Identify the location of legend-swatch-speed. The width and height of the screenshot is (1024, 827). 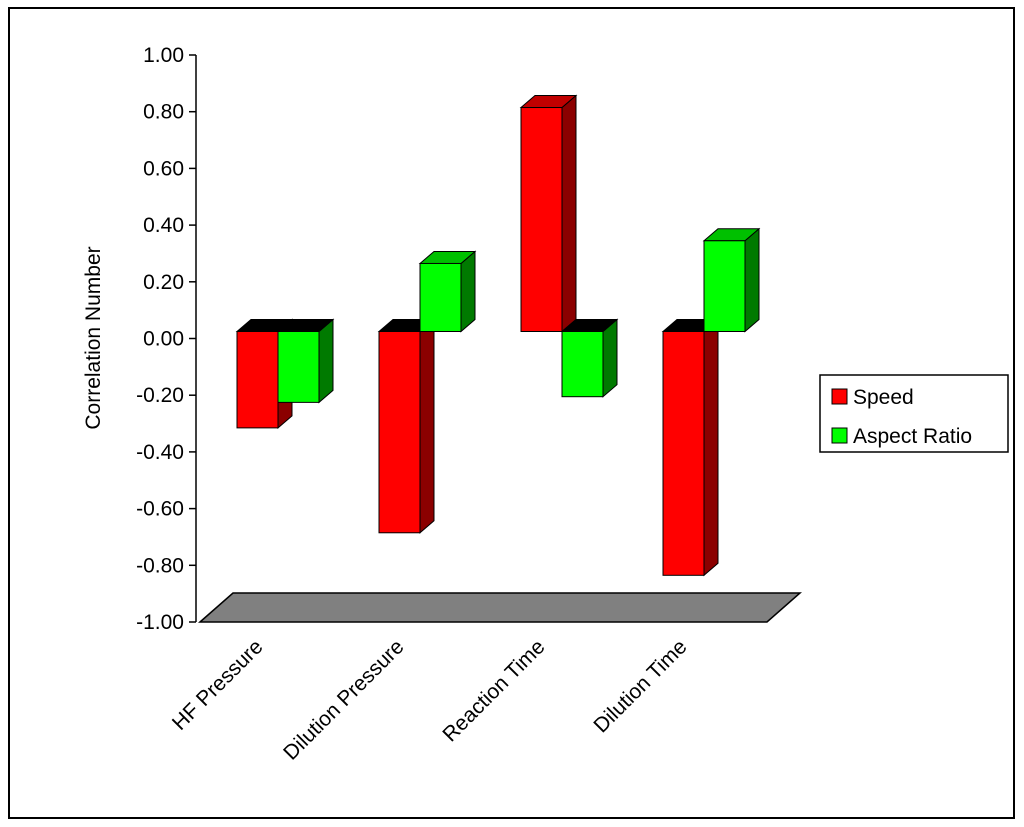
(839, 396).